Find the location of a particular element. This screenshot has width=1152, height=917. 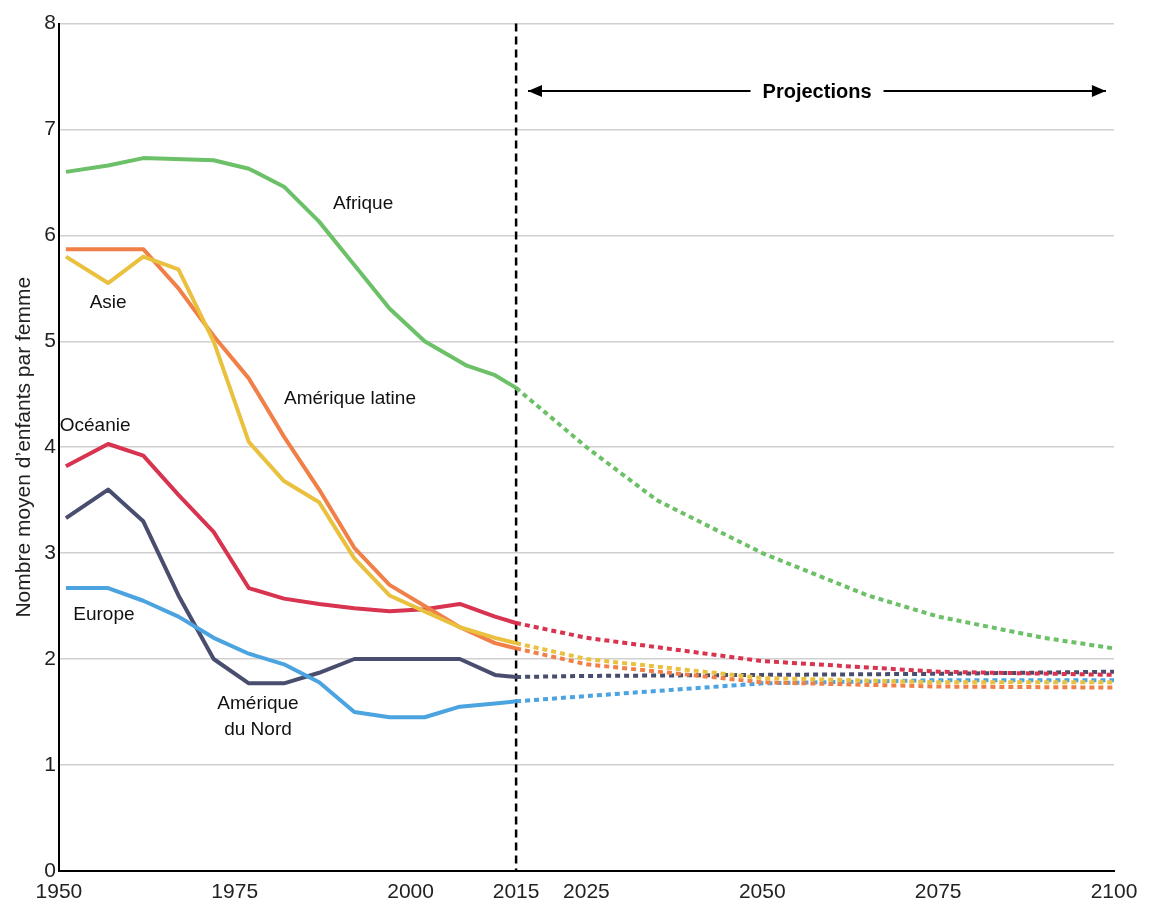

y-tick-label: 2 is located at coordinates (50, 657).